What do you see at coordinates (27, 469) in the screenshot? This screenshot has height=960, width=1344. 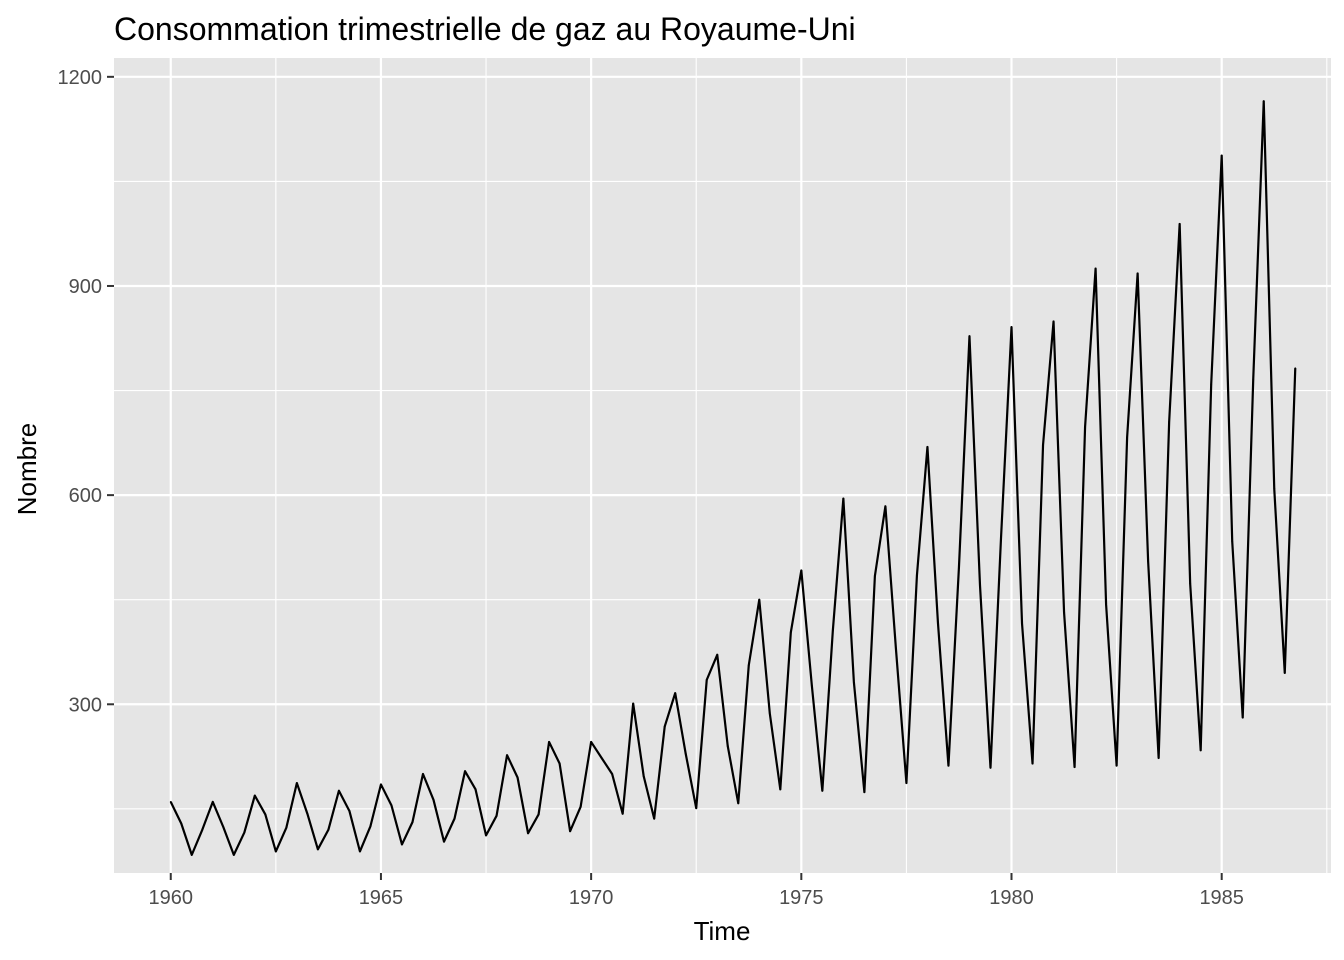 I see `y-axis-title: Nombre` at bounding box center [27, 469].